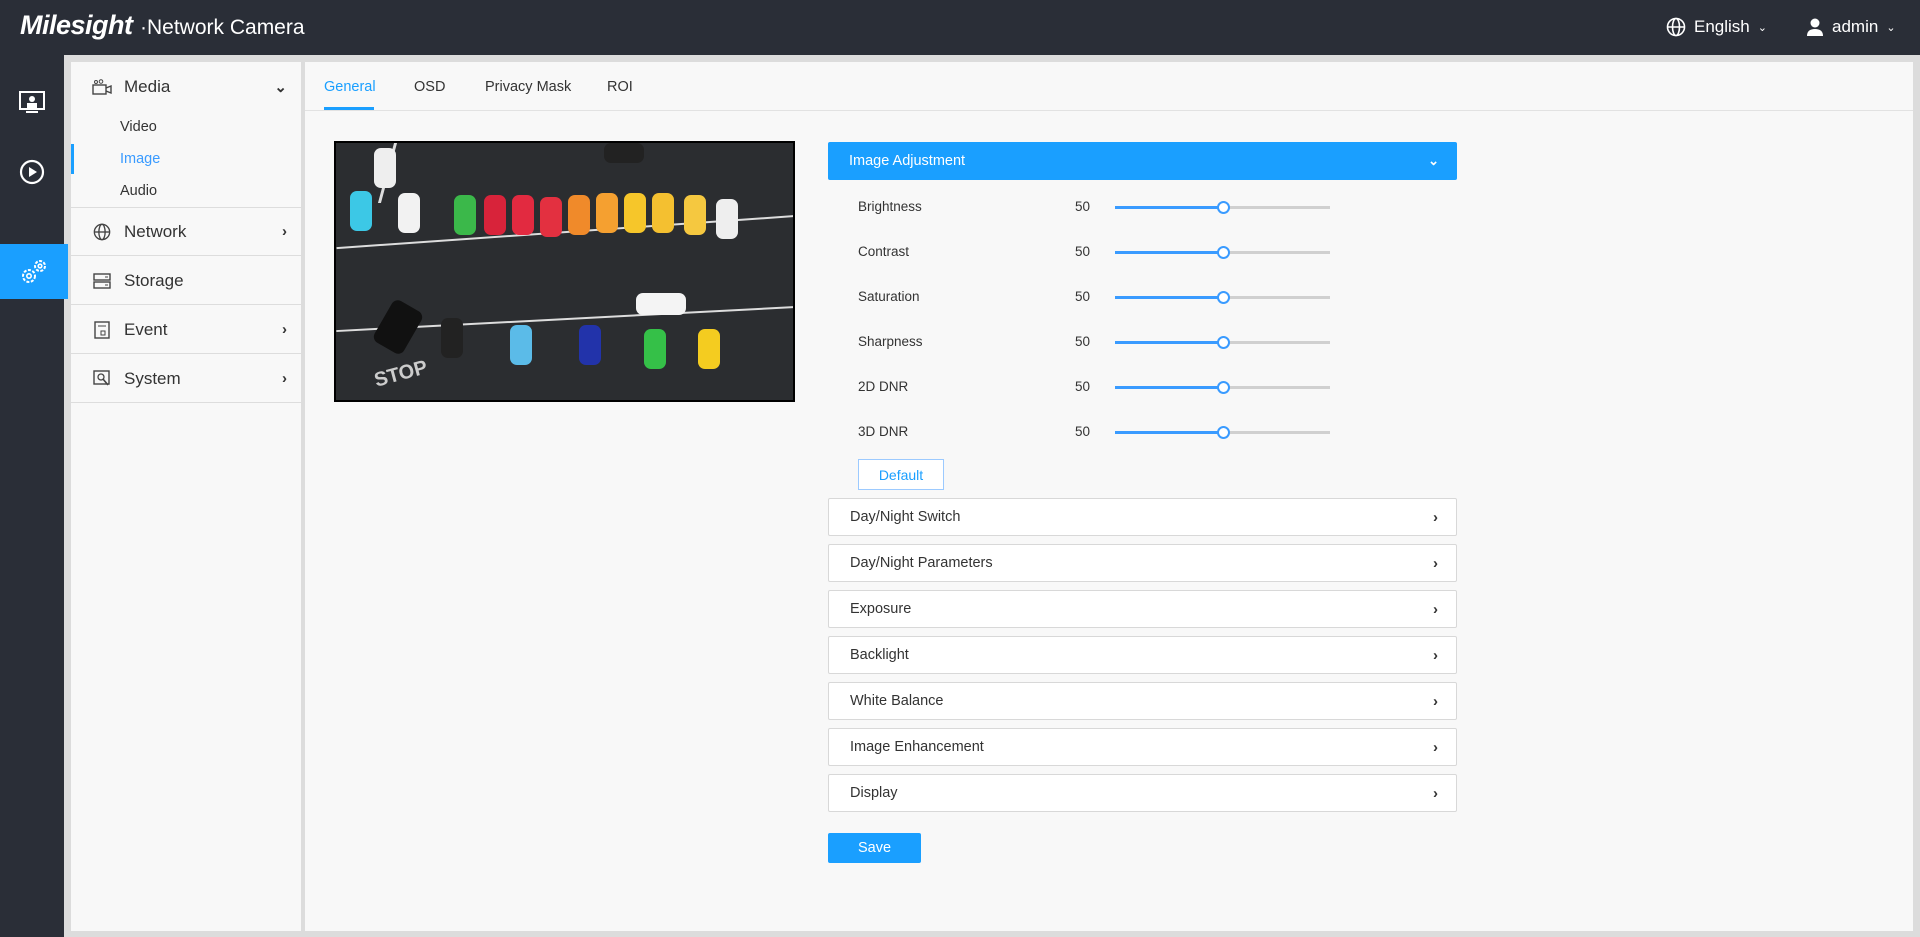  I want to click on section-exposure: Exposure ›, so click(1142, 609).